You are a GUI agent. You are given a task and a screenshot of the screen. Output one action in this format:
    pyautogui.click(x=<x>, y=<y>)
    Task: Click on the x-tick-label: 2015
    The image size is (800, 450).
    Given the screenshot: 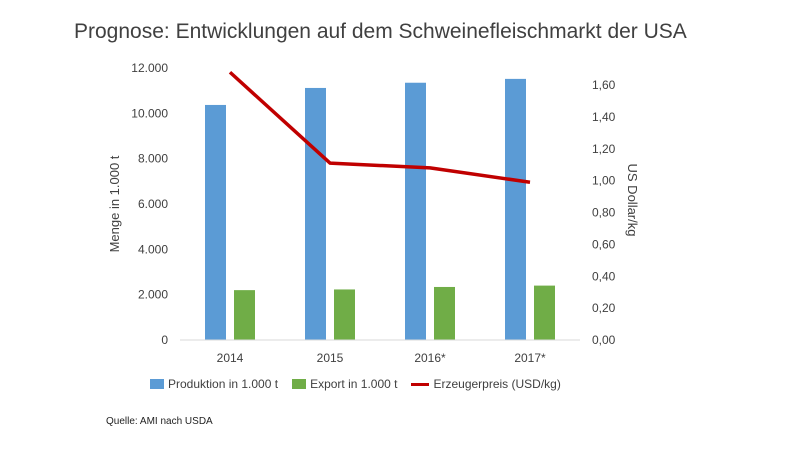 What is the action you would take?
    pyautogui.click(x=330, y=358)
    